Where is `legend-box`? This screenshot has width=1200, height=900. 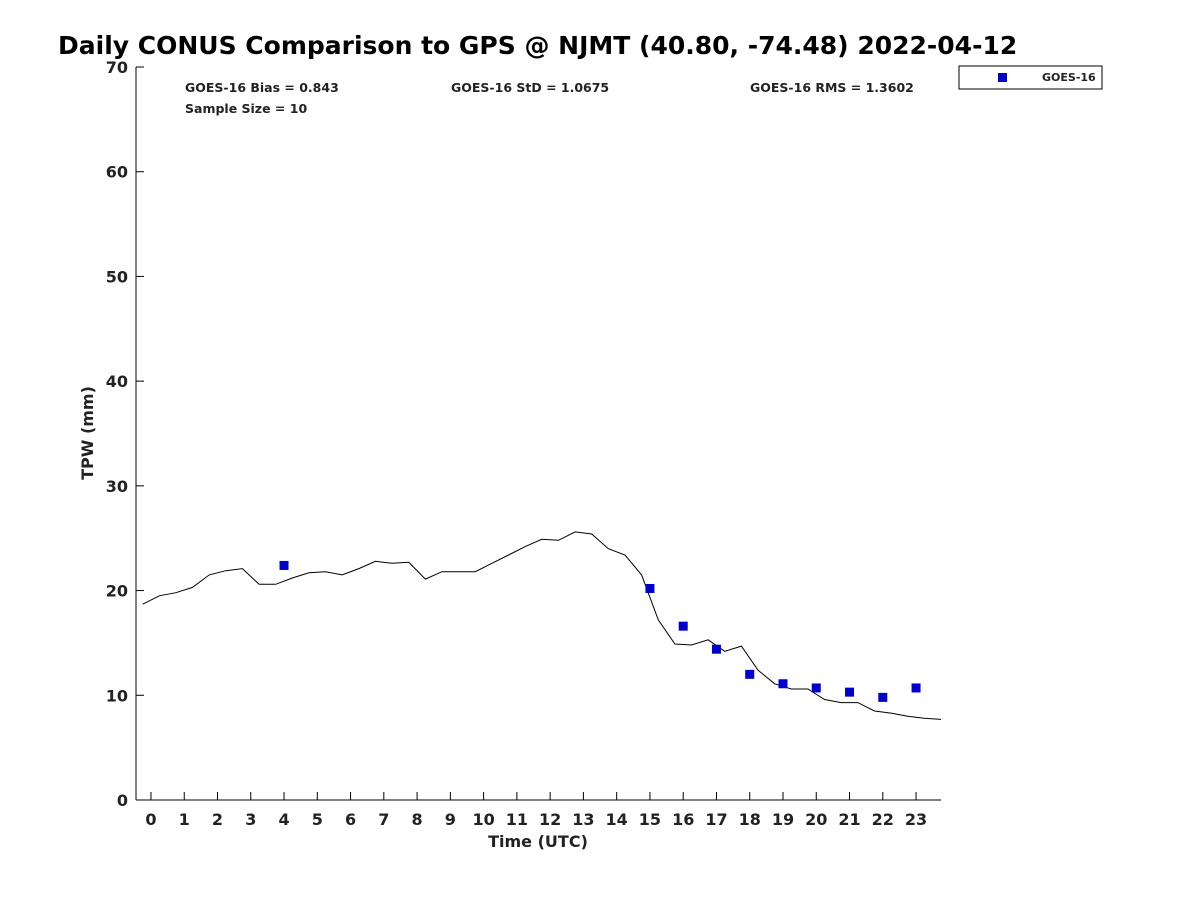
legend-box is located at coordinates (1030, 77).